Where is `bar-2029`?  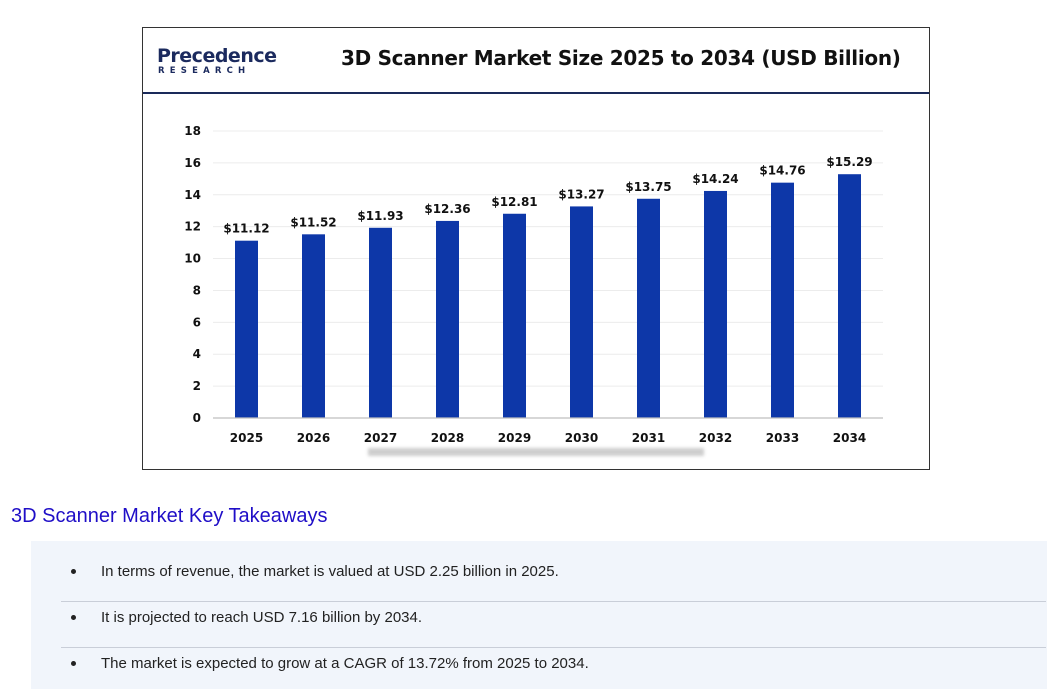
bar-2029 is located at coordinates (514, 315).